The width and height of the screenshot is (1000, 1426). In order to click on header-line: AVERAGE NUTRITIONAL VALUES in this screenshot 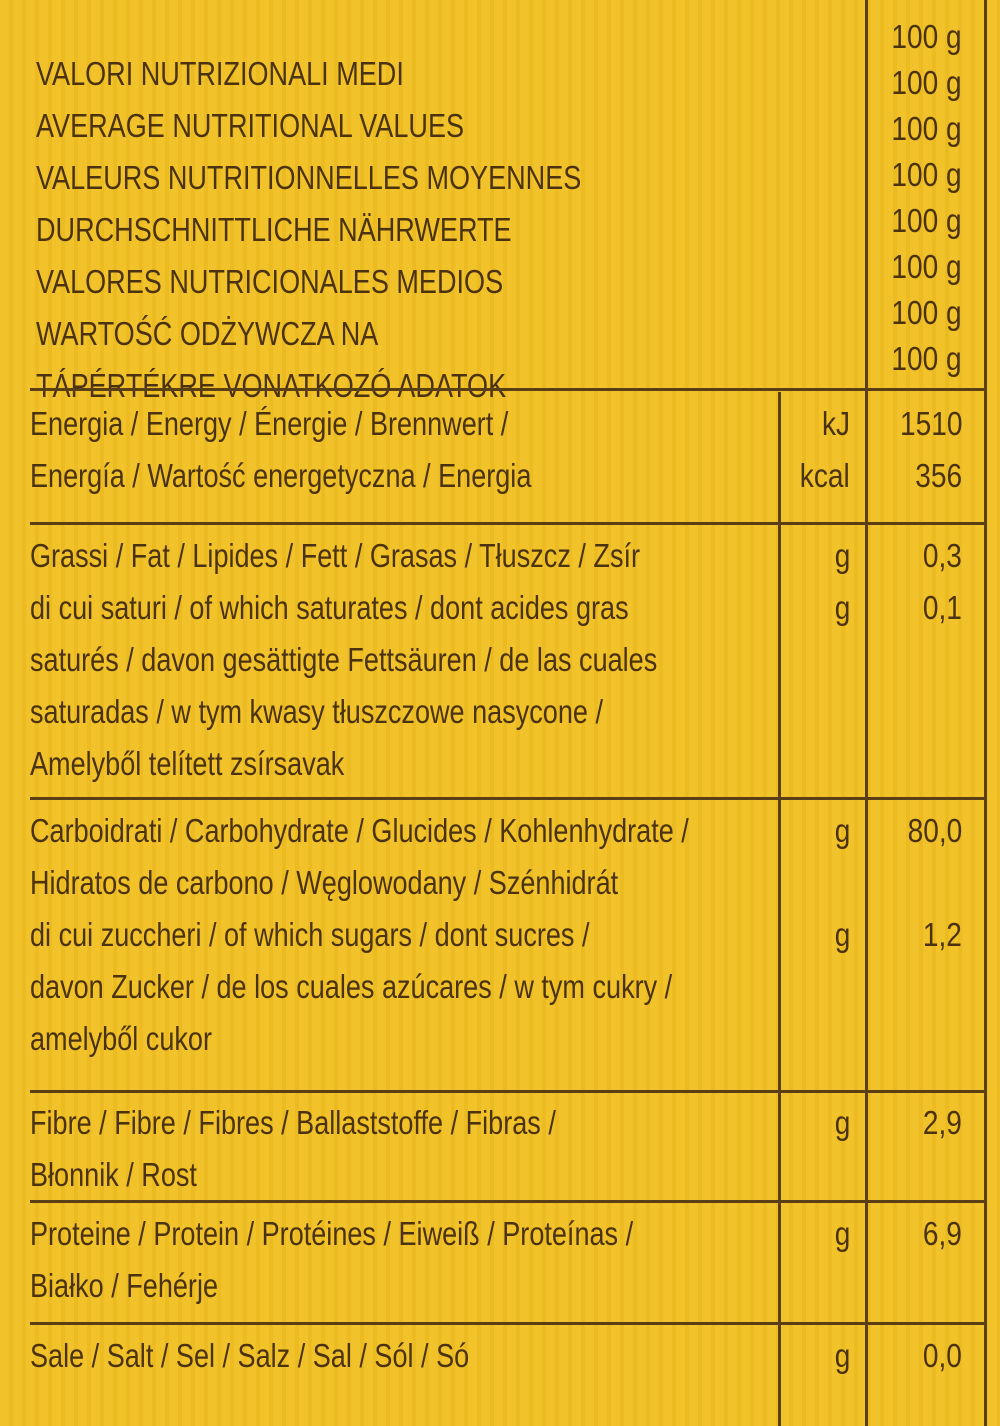, I will do `click(250, 125)`.